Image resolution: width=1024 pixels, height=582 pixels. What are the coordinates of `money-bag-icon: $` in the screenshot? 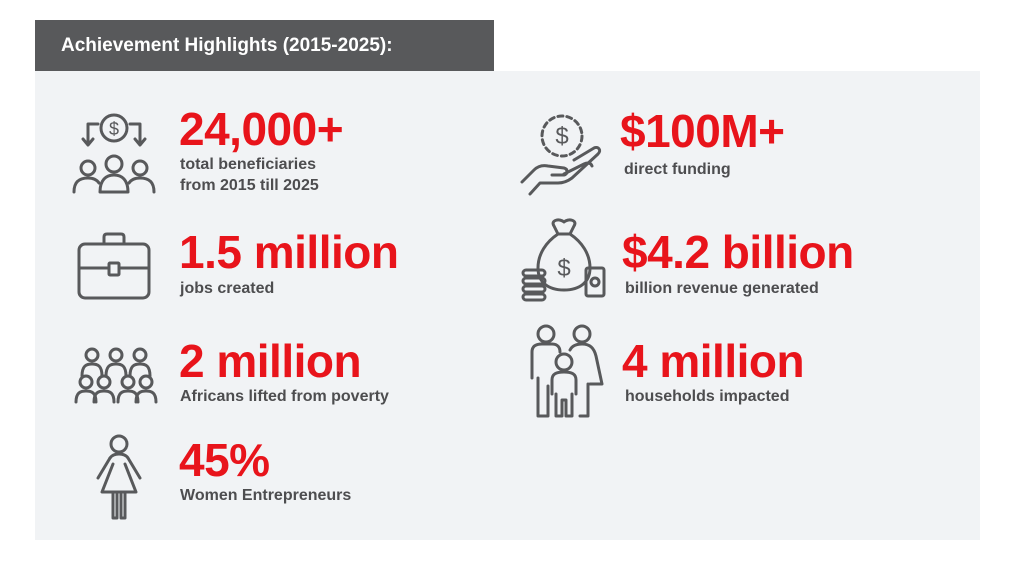 It's located at (564, 260).